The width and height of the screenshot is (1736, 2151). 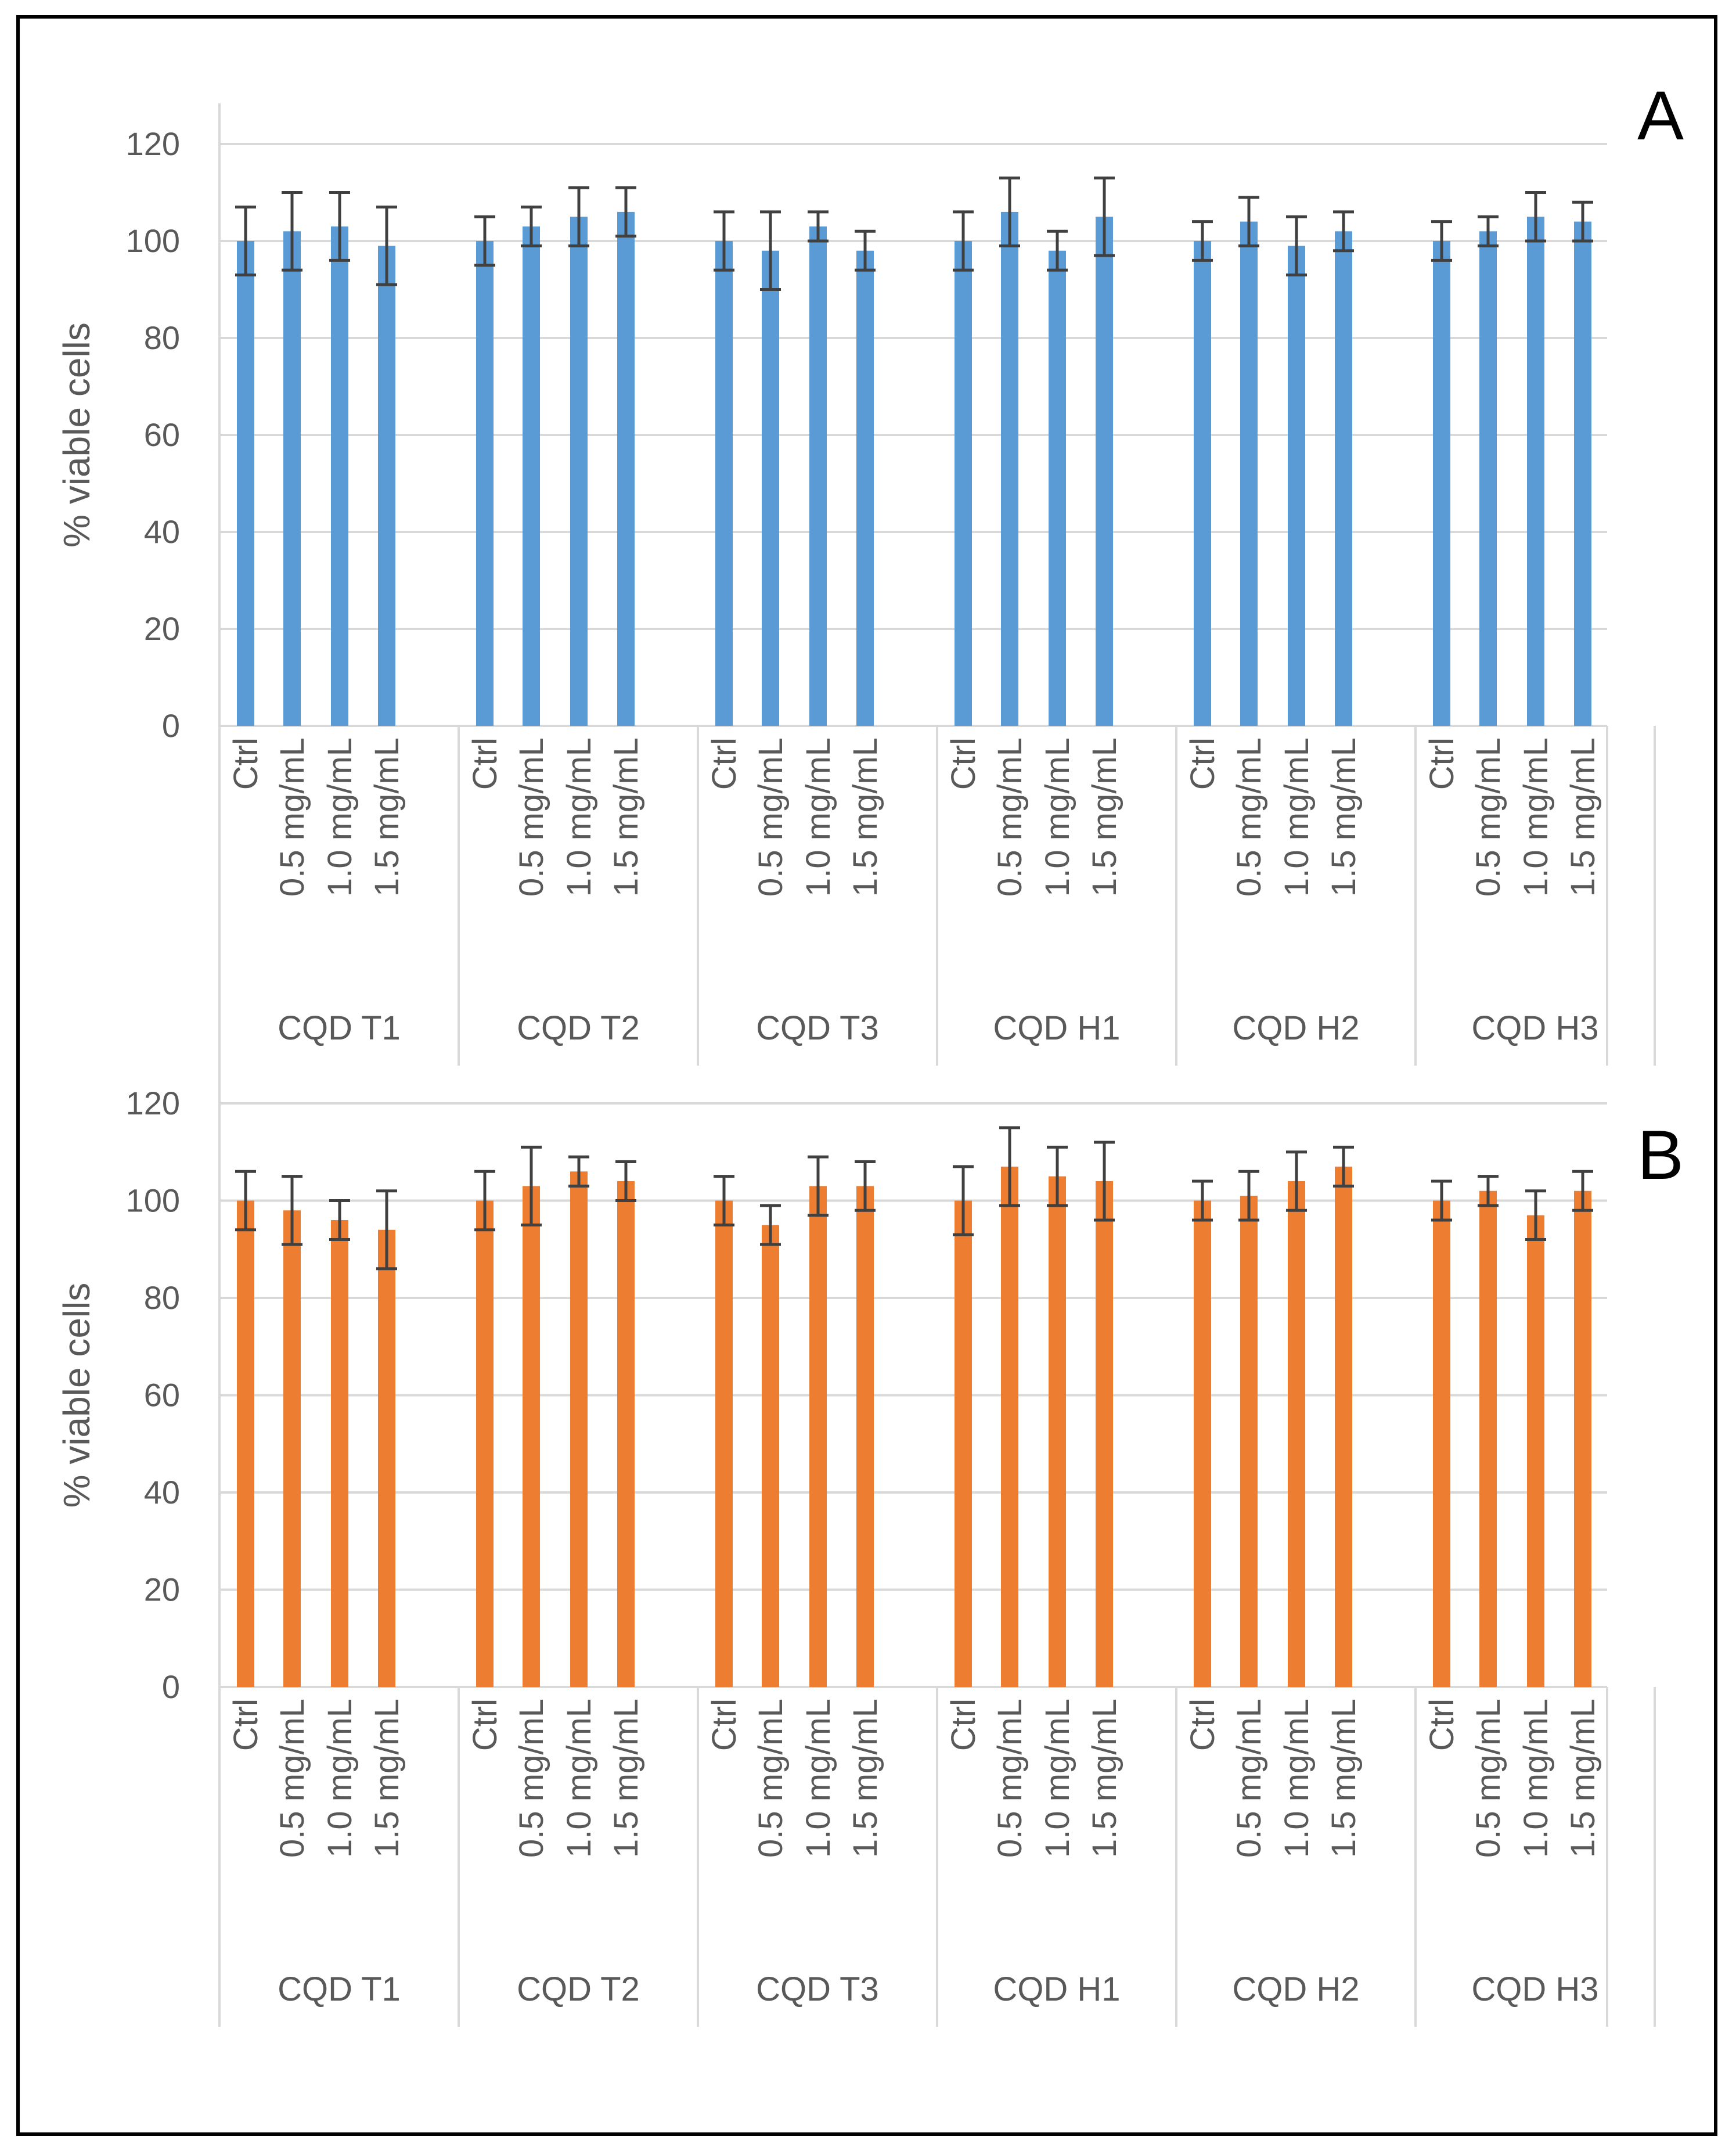 What do you see at coordinates (77, 1395) in the screenshot?
I see `y-axis-title: % viable cells` at bounding box center [77, 1395].